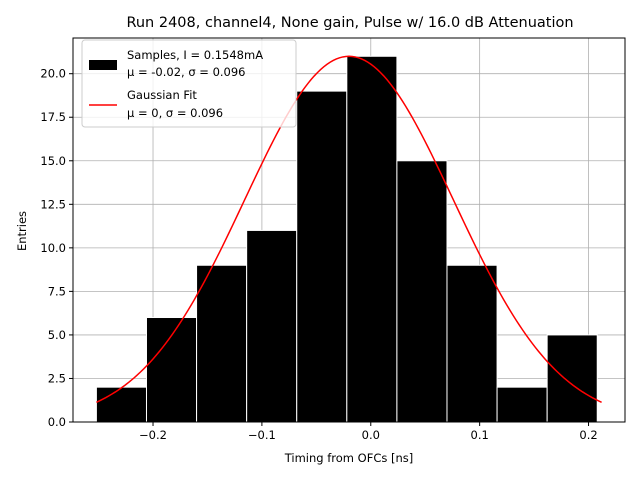  I want to click on y-axis-label: Entries, so click(22, 231).